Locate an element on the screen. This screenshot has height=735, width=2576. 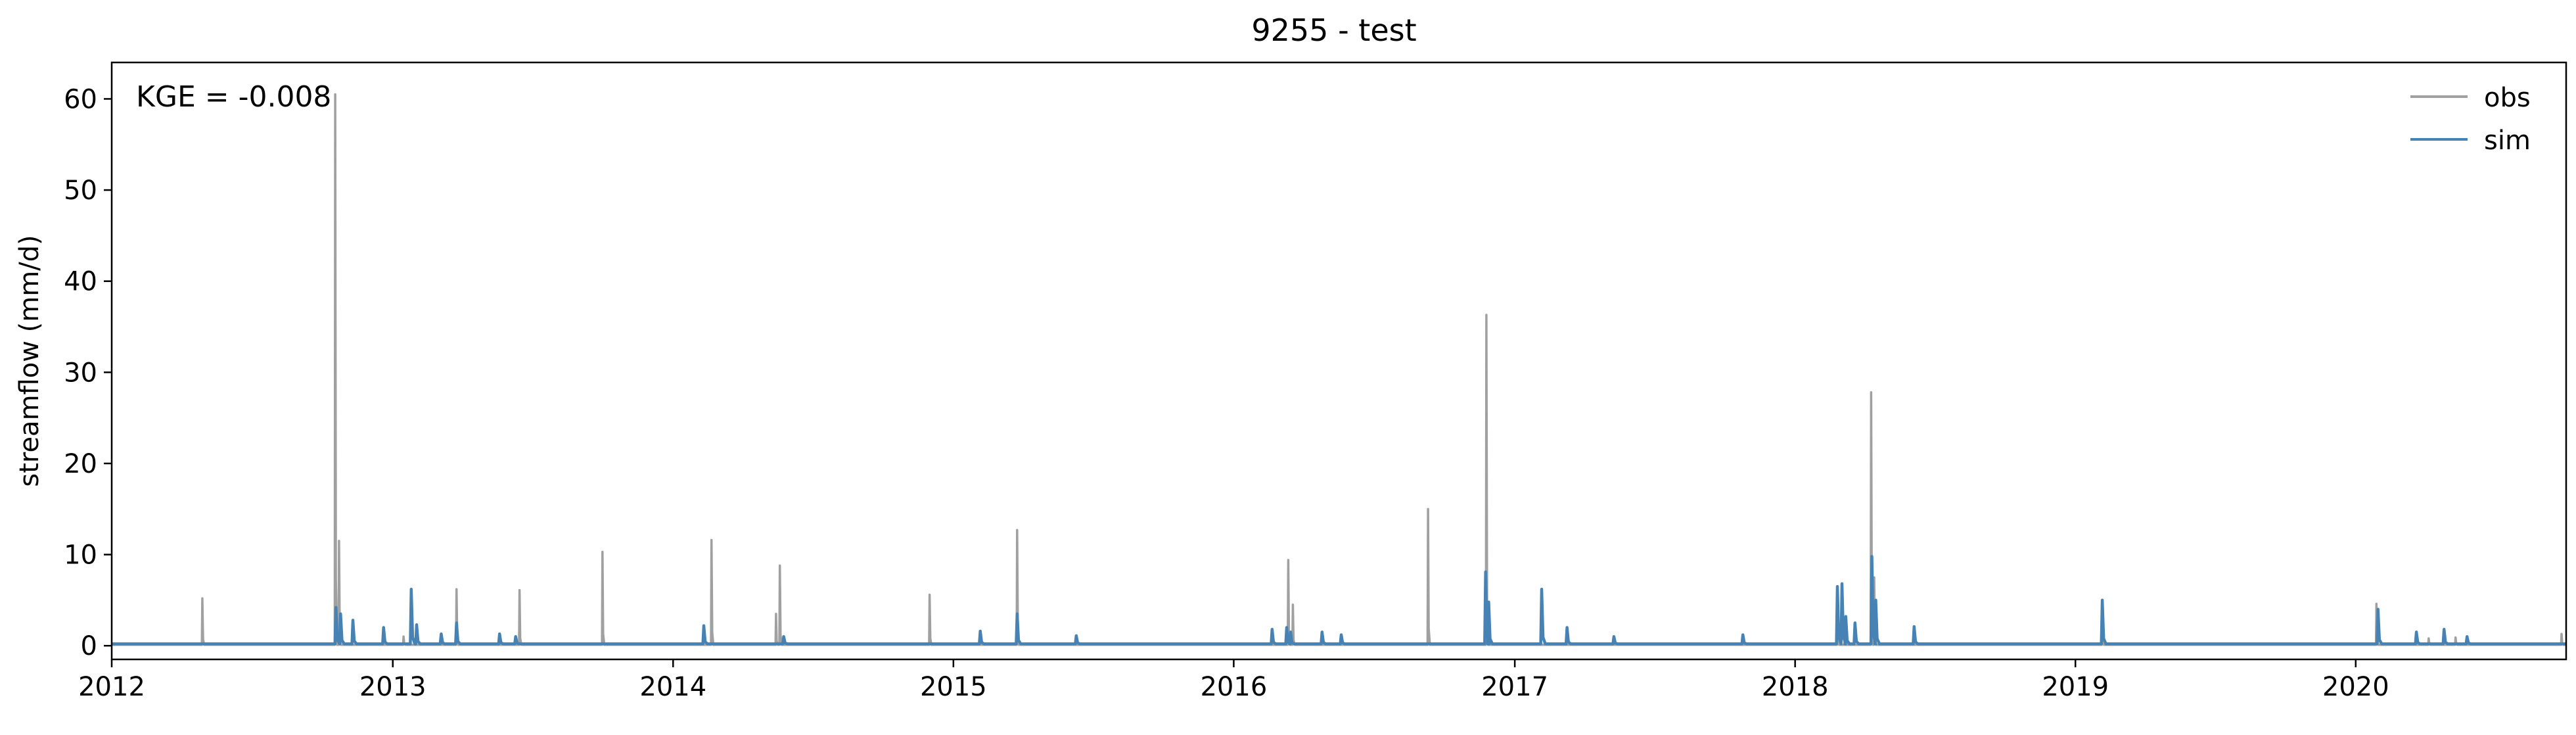
kge-annotation: KGE = -0.008 is located at coordinates (233, 97).